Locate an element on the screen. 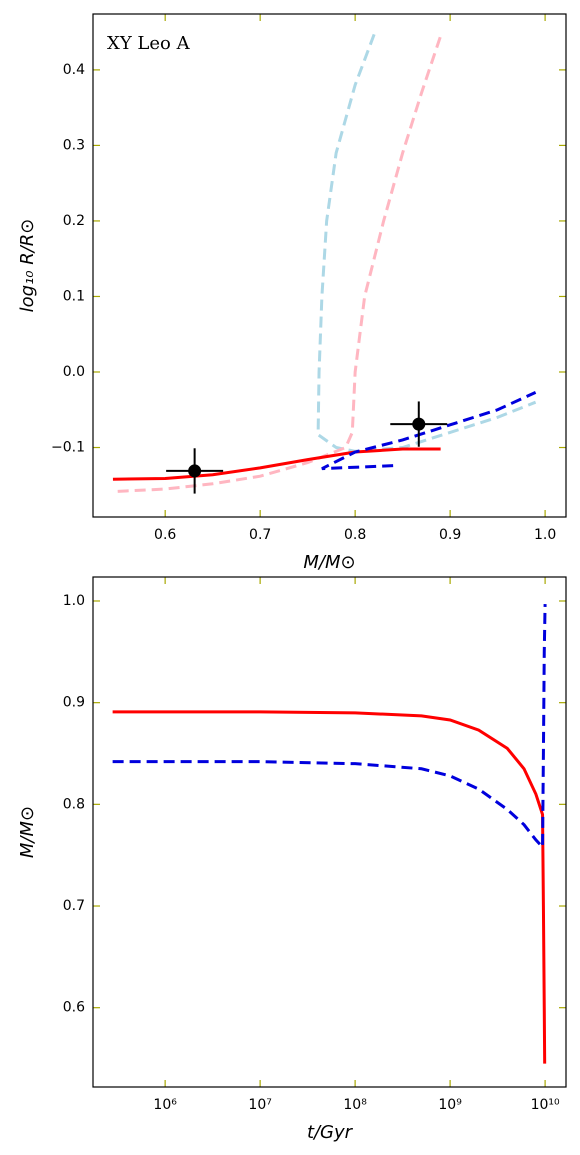 The image size is (580, 1155). y-tick-label: 0.2 is located at coordinates (74, 221).